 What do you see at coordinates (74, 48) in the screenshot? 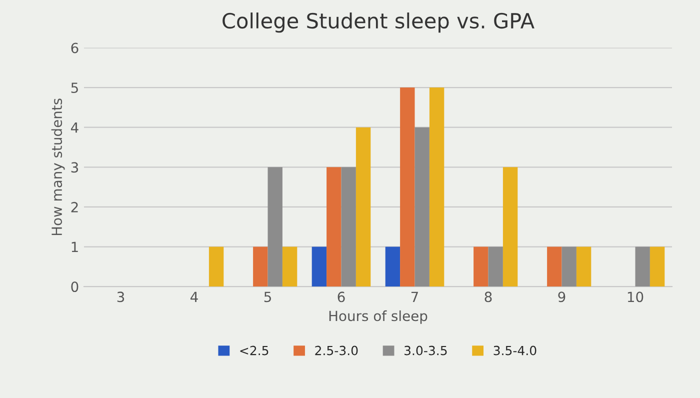
I see `y-tick-label: 6` at bounding box center [74, 48].